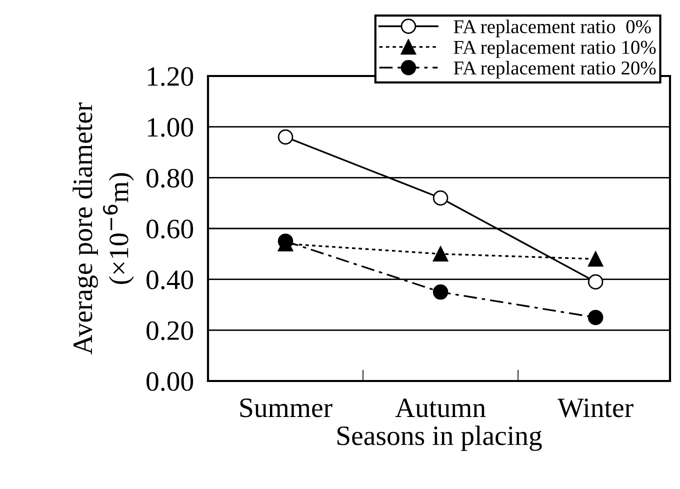 Image resolution: width=680 pixels, height=489 pixels. What do you see at coordinates (170, 330) in the screenshot?
I see `y-tick-label: 0.20` at bounding box center [170, 330].